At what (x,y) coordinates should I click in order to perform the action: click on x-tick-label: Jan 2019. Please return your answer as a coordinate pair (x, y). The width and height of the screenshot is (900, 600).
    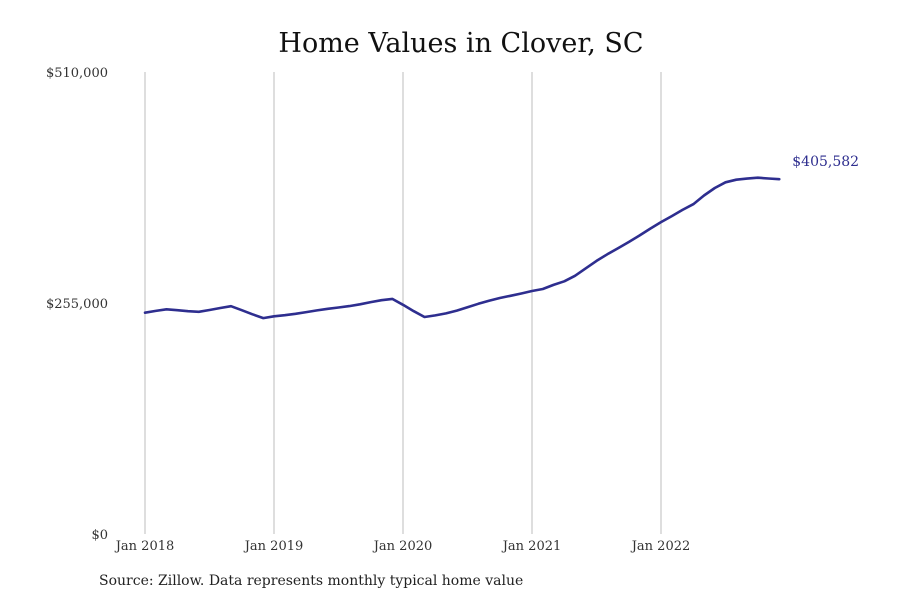
    Looking at the image, I should click on (273, 546).